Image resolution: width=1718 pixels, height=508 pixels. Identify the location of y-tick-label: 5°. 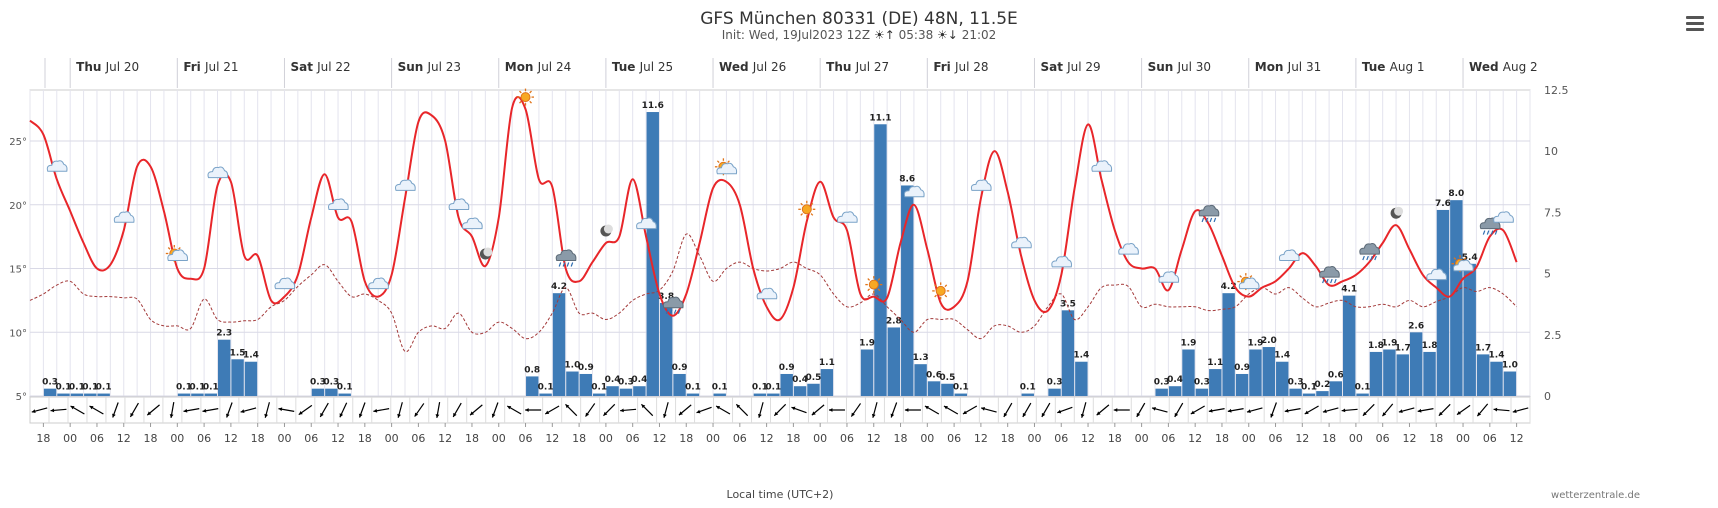
(21, 397).